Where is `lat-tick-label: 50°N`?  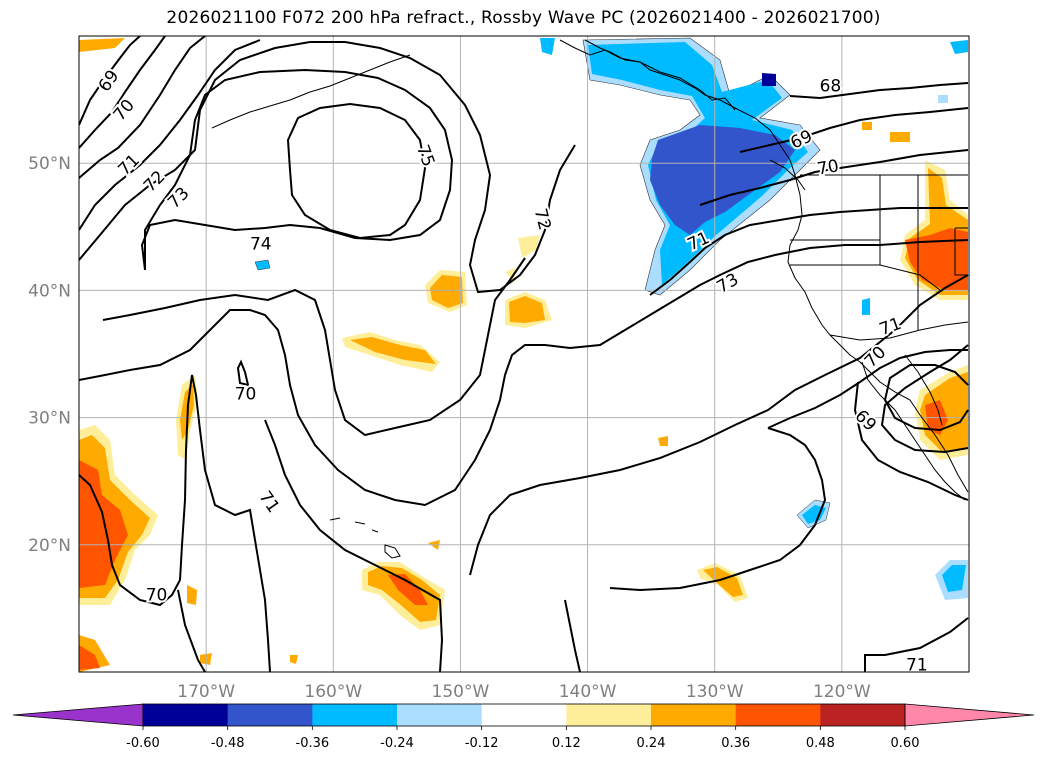 lat-tick-label: 50°N is located at coordinates (49, 164).